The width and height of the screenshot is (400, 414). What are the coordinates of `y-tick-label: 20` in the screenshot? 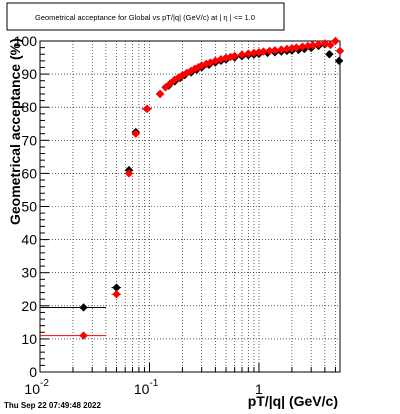 It's located at (29, 306).